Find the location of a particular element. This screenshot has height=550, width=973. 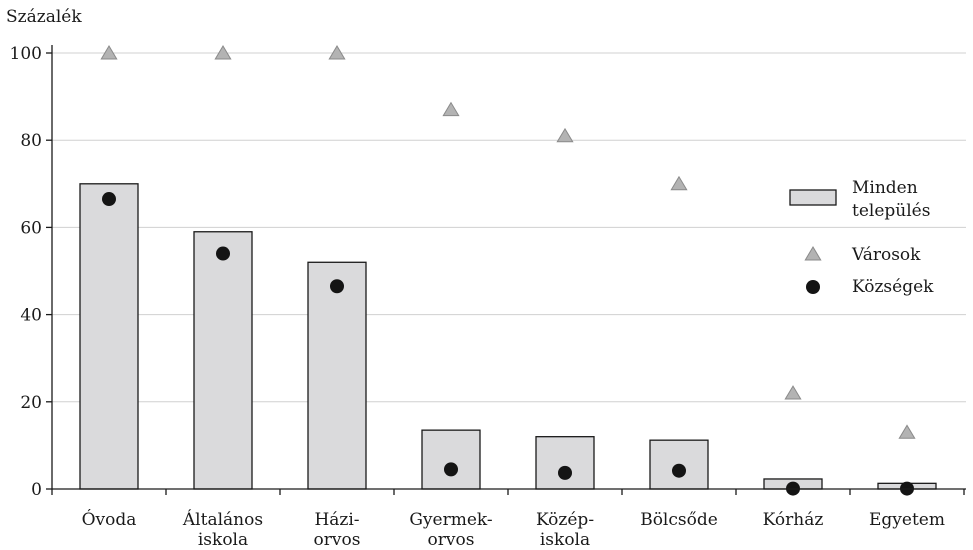

x-tick-label: Gyermek- is located at coordinates (450, 520).